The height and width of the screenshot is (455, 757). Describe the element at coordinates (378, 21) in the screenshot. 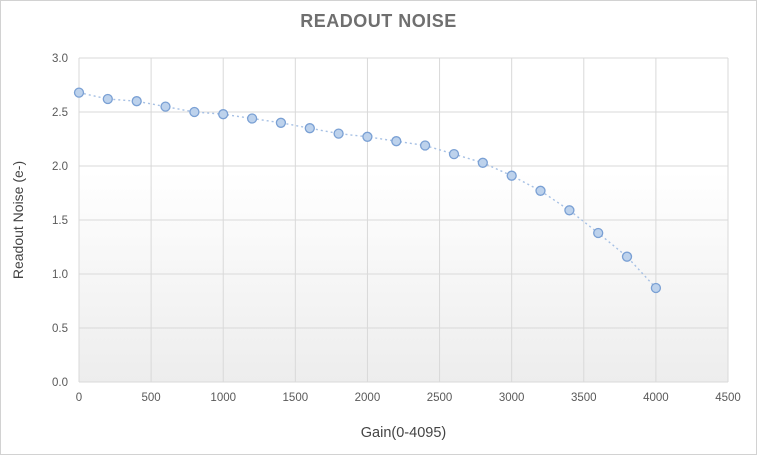

I see `chart-title: READOUT NOISE` at that location.